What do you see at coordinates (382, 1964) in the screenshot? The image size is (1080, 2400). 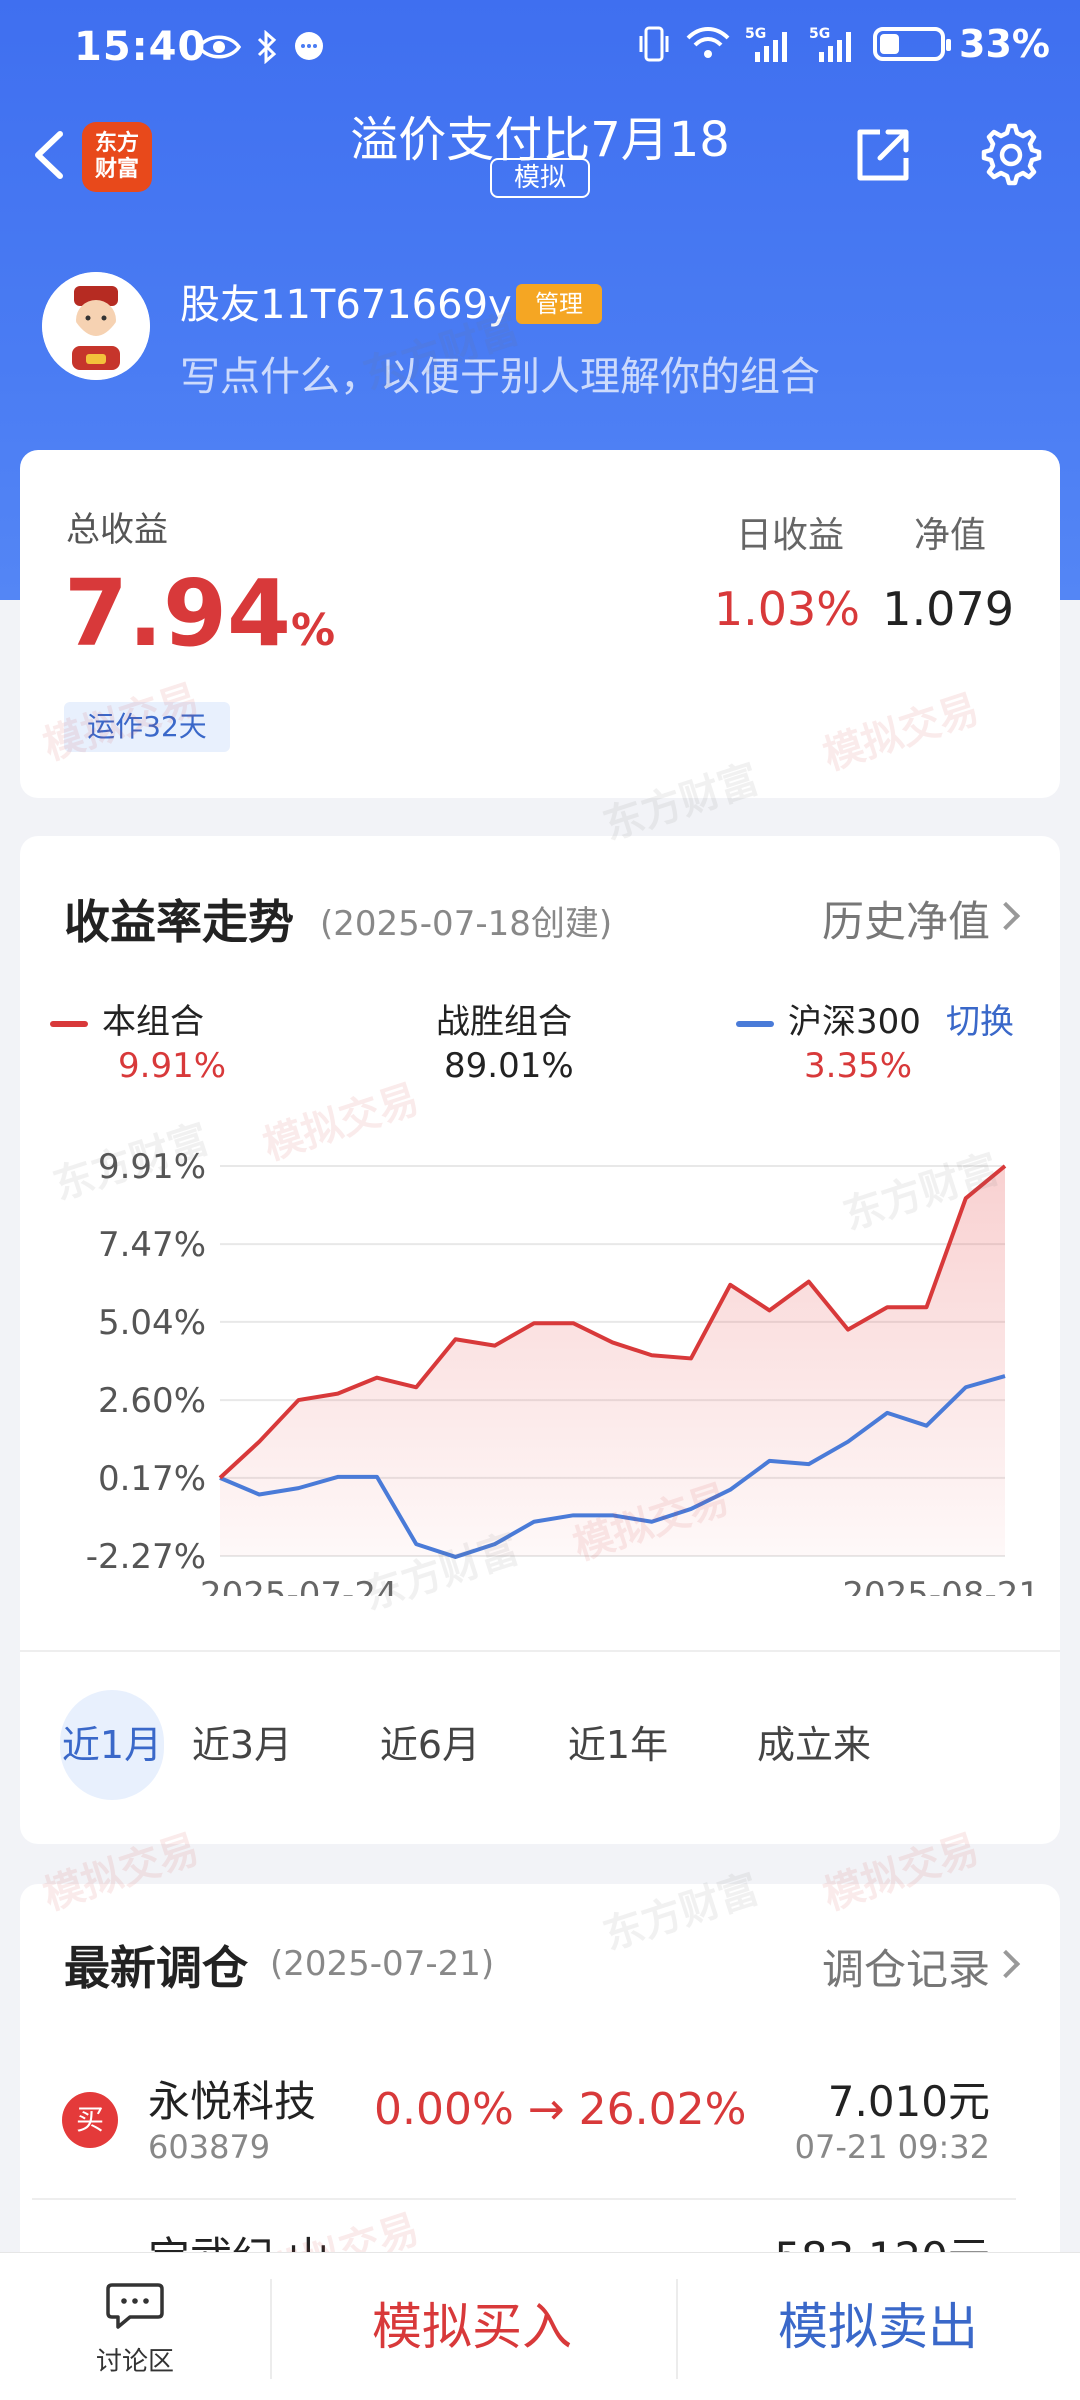 I see `rebalance-date: (2025-07-21)` at bounding box center [382, 1964].